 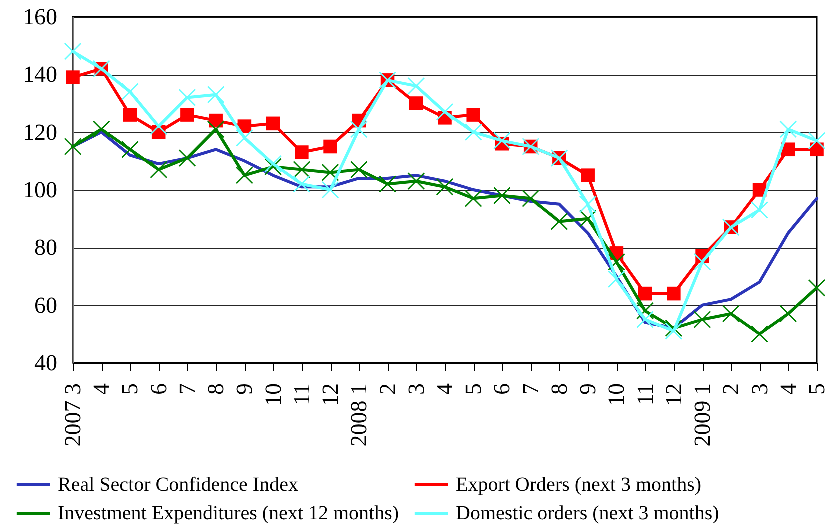 What do you see at coordinates (588, 513) in the screenshot?
I see `legend-label: Domestic orders (next 3 months)` at bounding box center [588, 513].